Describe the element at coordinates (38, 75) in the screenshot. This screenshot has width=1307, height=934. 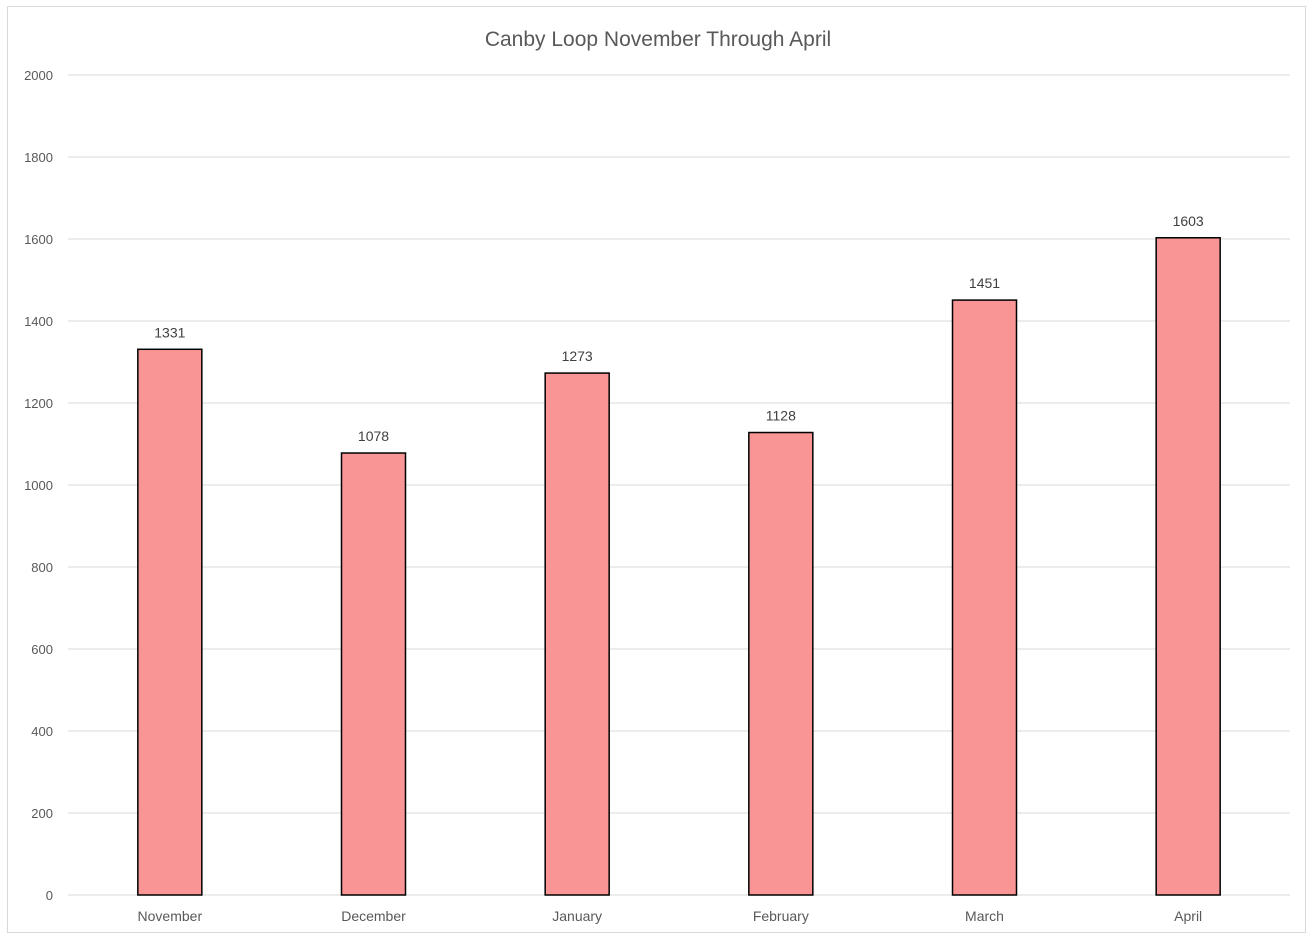
I see `y-tick-label: 2000` at that location.